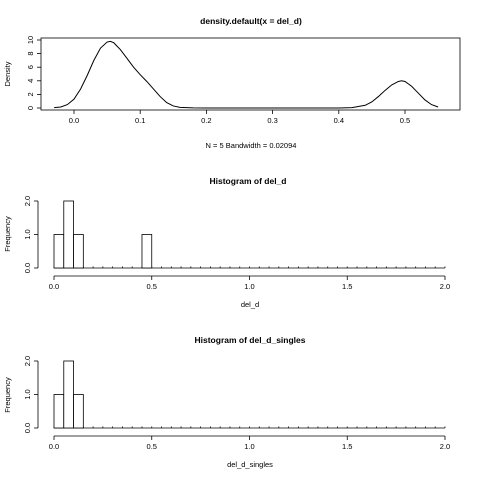  Describe the element at coordinates (251, 21) in the screenshot. I see `density-title: density.default(x = del_d)` at that location.